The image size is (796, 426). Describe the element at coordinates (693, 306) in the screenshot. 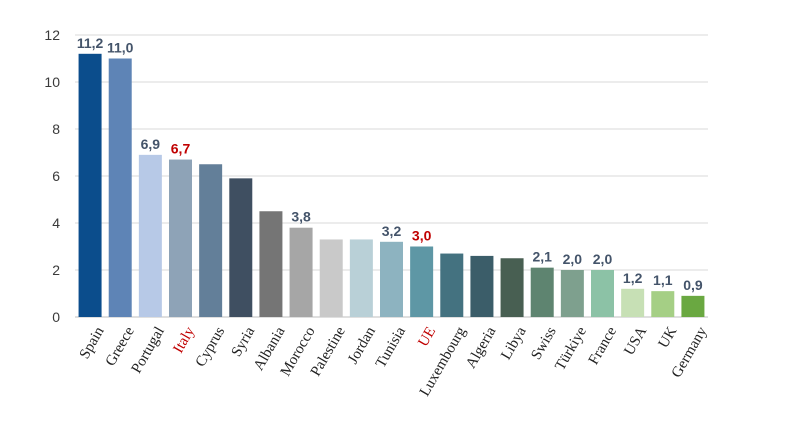

I see `bar-germany` at that location.